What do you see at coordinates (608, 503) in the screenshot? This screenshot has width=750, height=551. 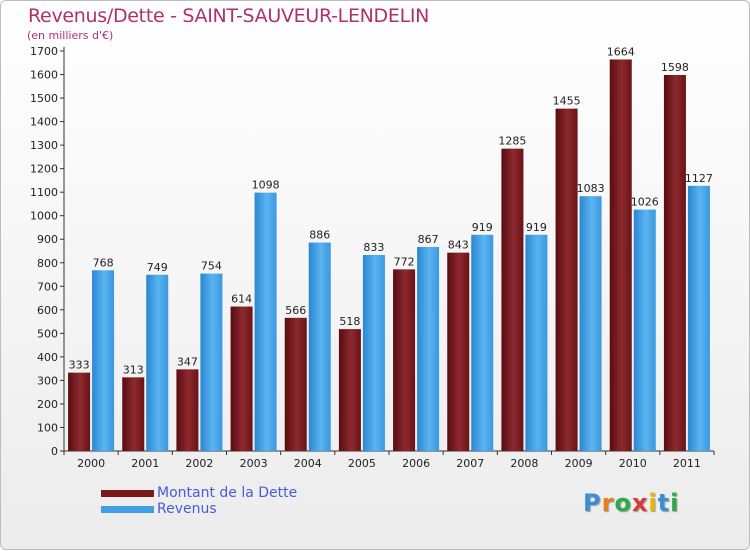 I see `logo-letter: r` at bounding box center [608, 503].